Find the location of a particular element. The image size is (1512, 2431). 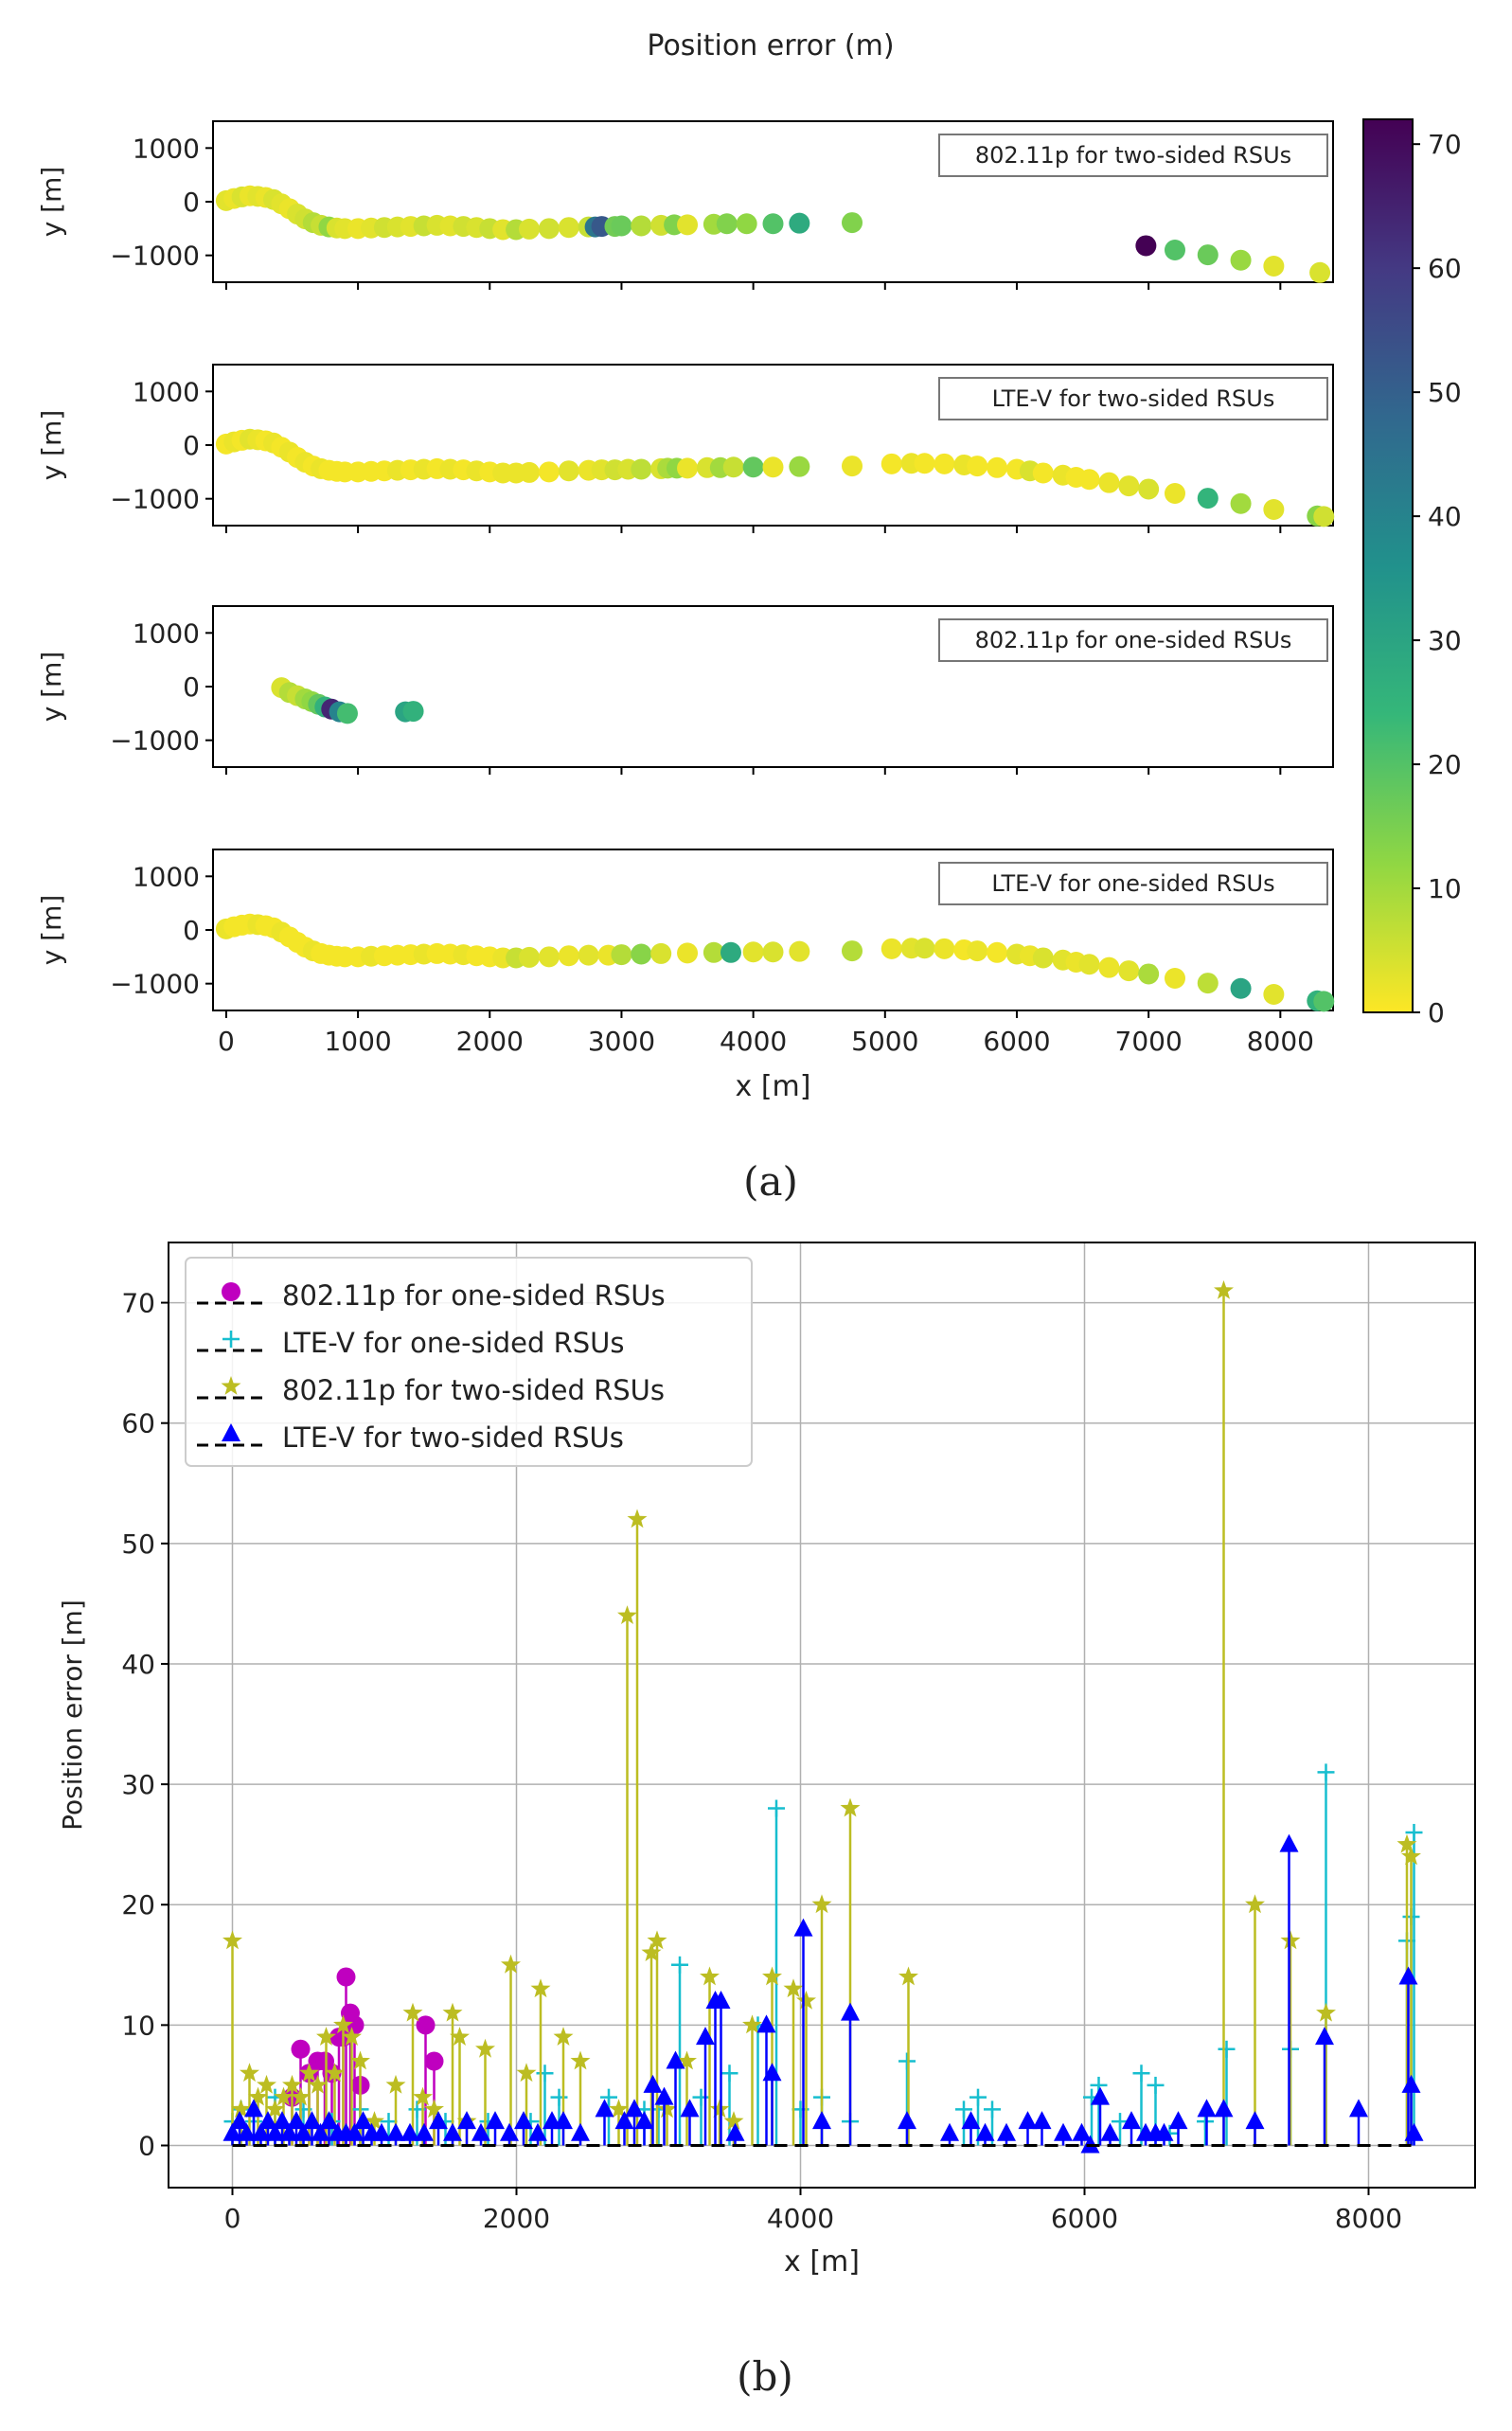

legend-marker is located at coordinates (231, 1292).